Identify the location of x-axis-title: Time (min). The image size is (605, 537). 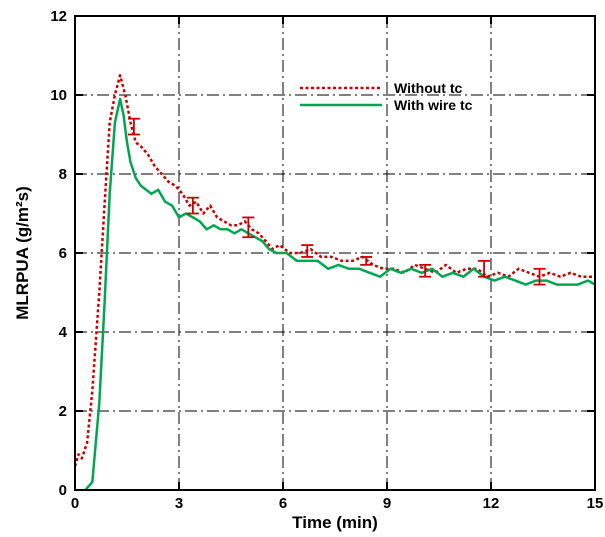
(335, 522).